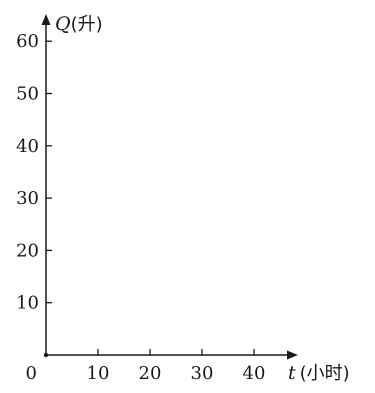 This screenshot has height=393, width=375. What do you see at coordinates (27, 250) in the screenshot?
I see `y-tick-label: 20` at bounding box center [27, 250].